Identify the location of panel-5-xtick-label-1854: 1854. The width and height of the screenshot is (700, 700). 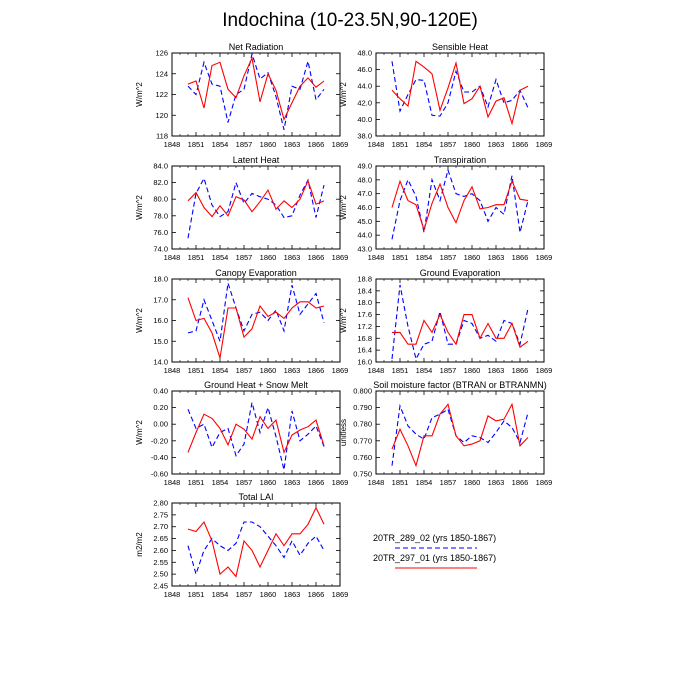
(220, 370).